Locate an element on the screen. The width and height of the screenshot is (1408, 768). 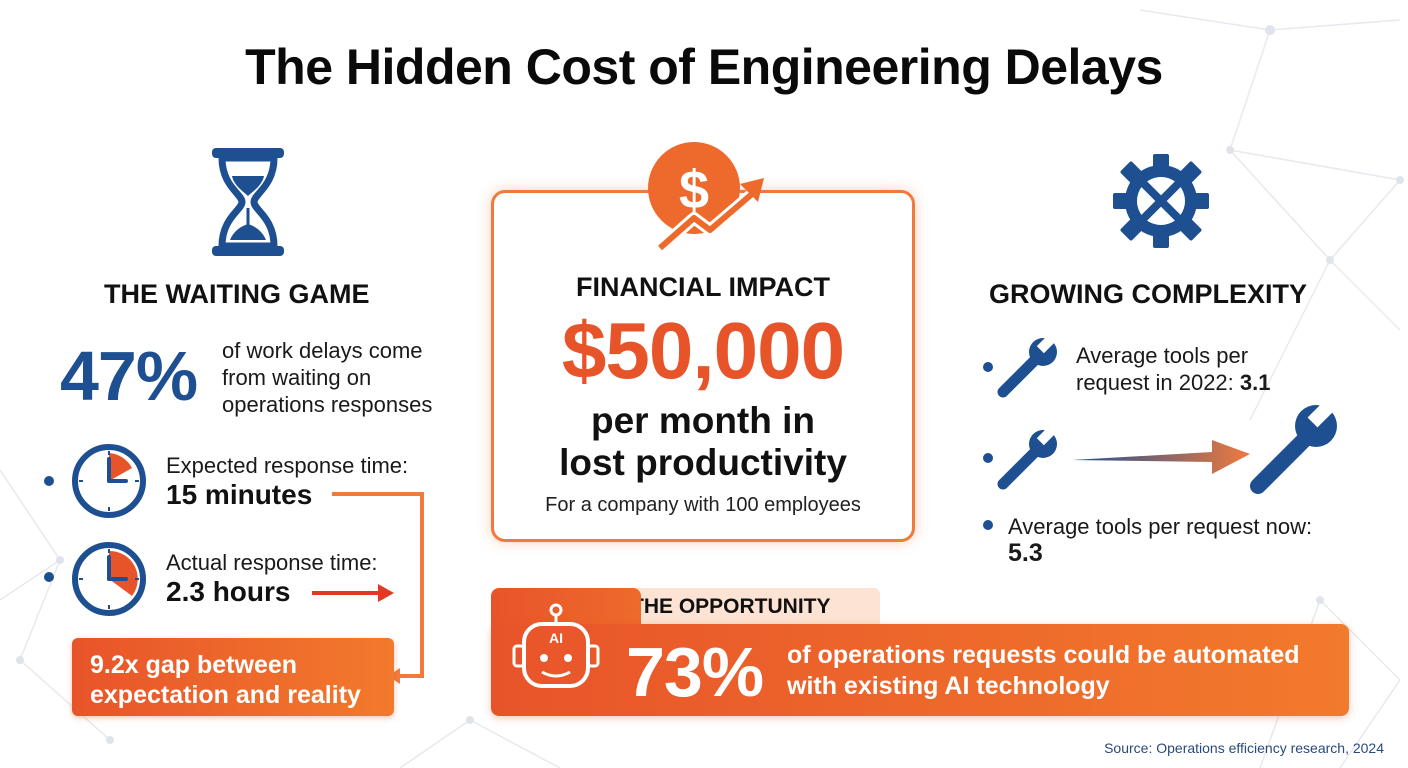
actual-response-label: Actual response time: is located at coordinates (272, 562).